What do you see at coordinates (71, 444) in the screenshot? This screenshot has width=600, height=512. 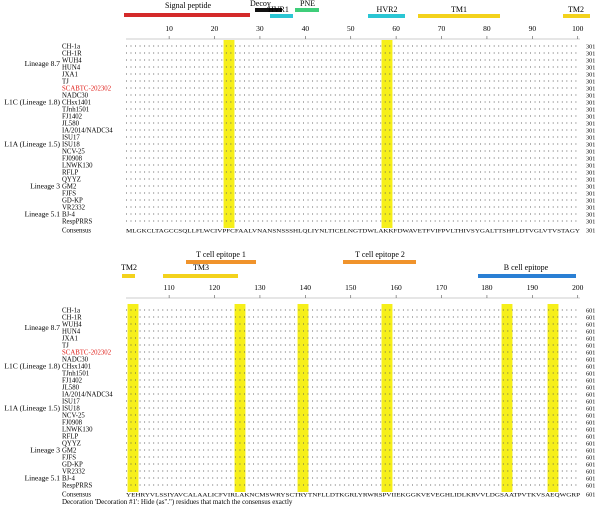 I see `sequence-name-bottom-19: QYYZ` at bounding box center [71, 444].